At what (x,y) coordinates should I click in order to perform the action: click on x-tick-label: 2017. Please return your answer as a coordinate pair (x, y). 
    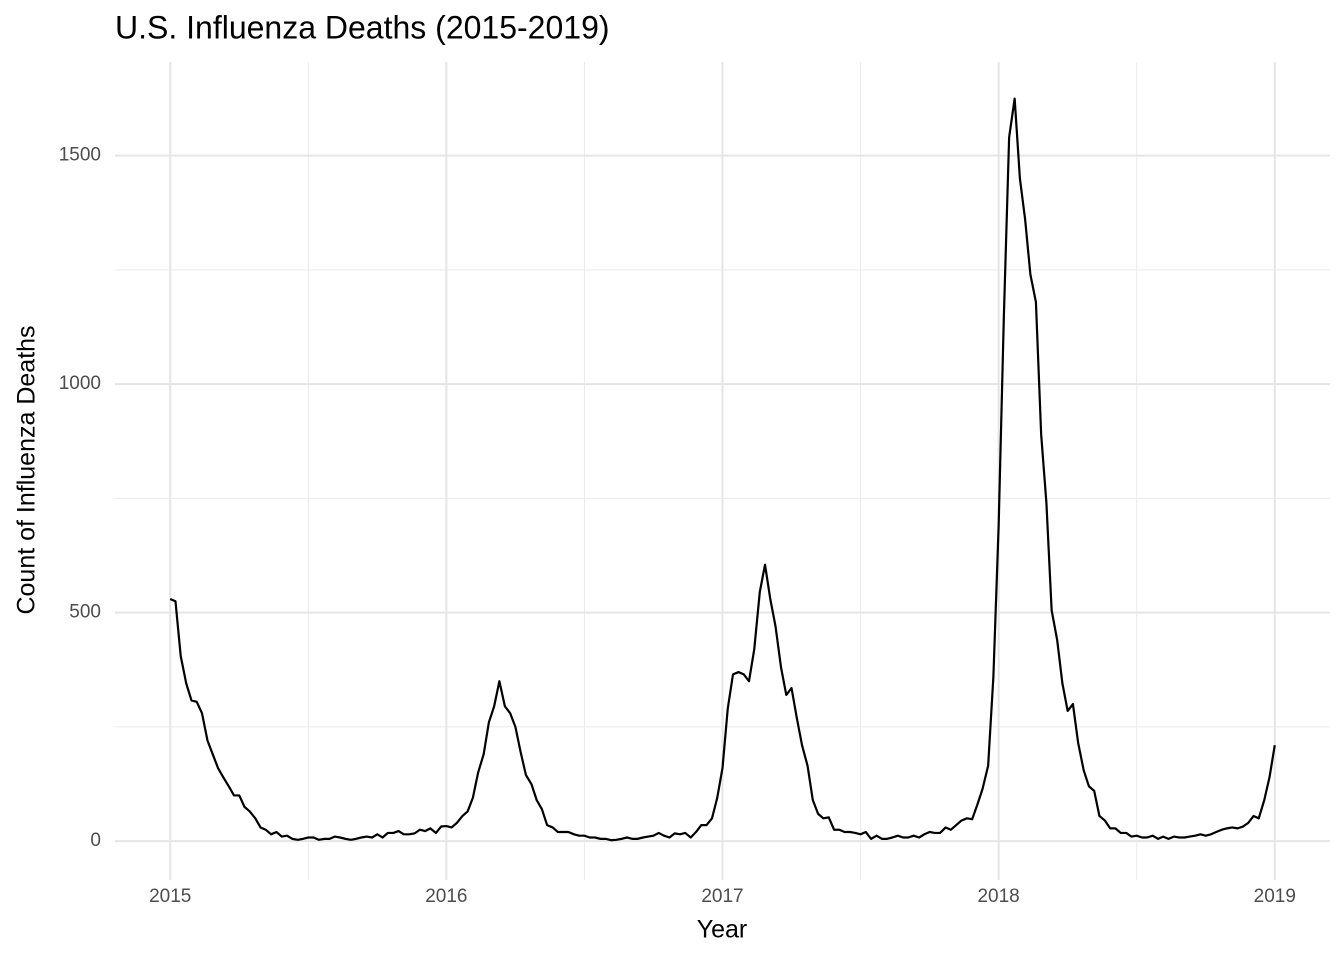
    Looking at the image, I should click on (722, 896).